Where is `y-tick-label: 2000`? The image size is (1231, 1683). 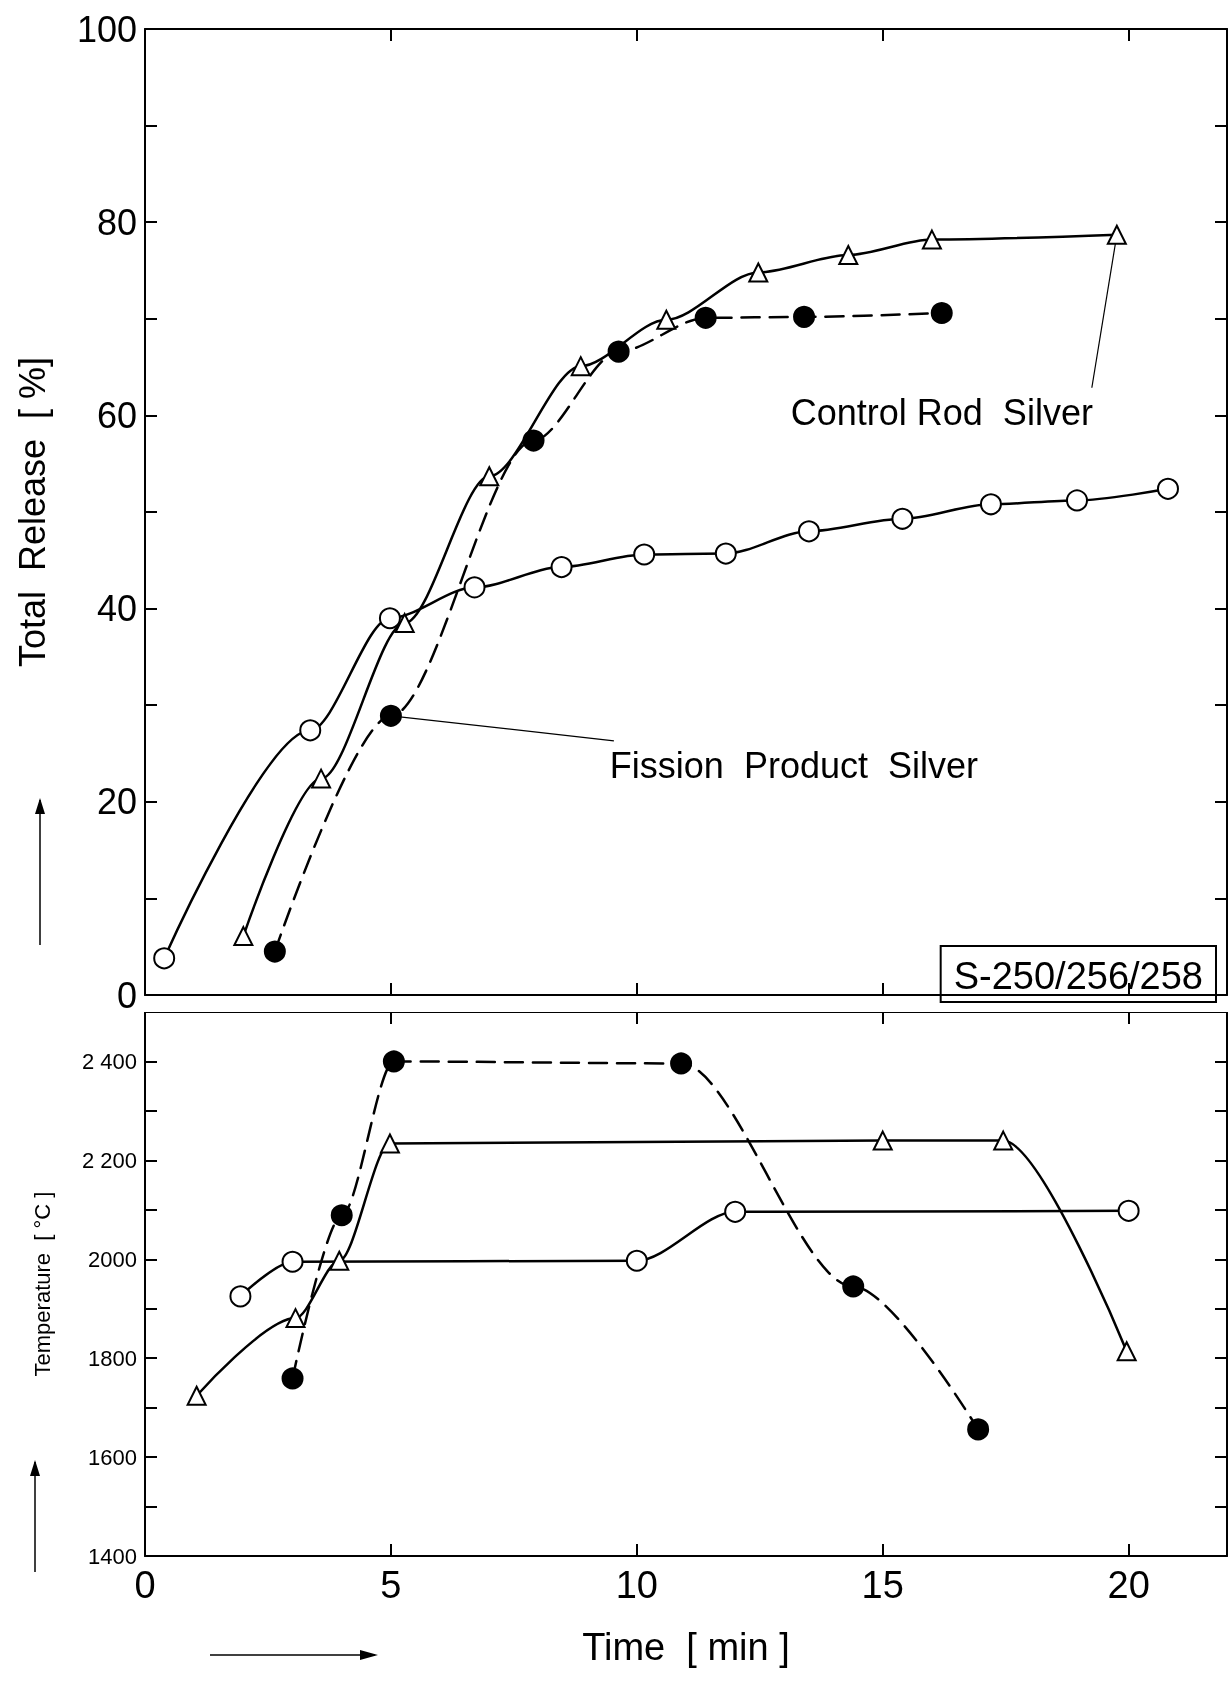
y-tick-label: 2000 is located at coordinates (112, 1259).